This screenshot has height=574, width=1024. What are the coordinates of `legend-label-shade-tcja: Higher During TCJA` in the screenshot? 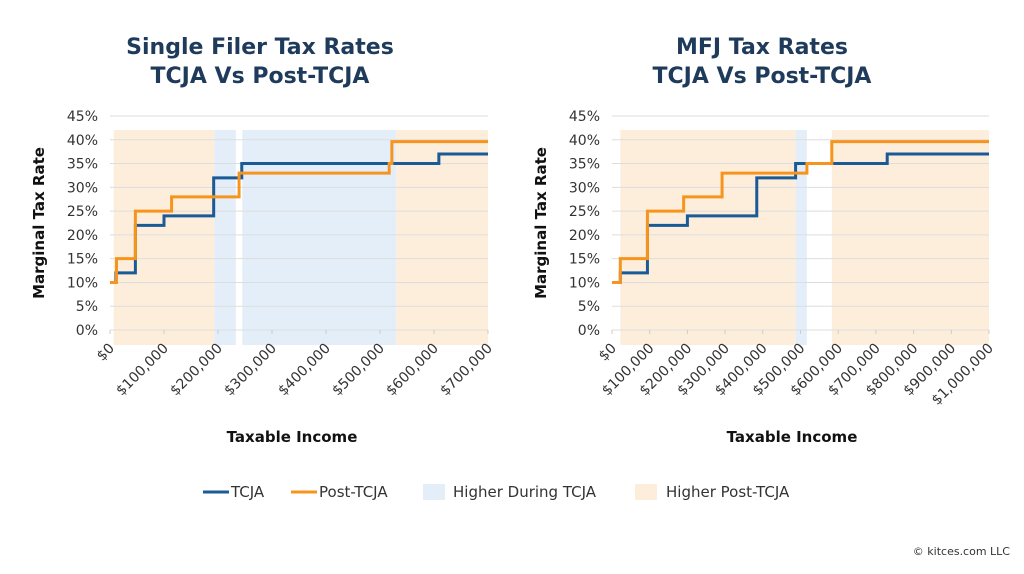 It's located at (525, 492).